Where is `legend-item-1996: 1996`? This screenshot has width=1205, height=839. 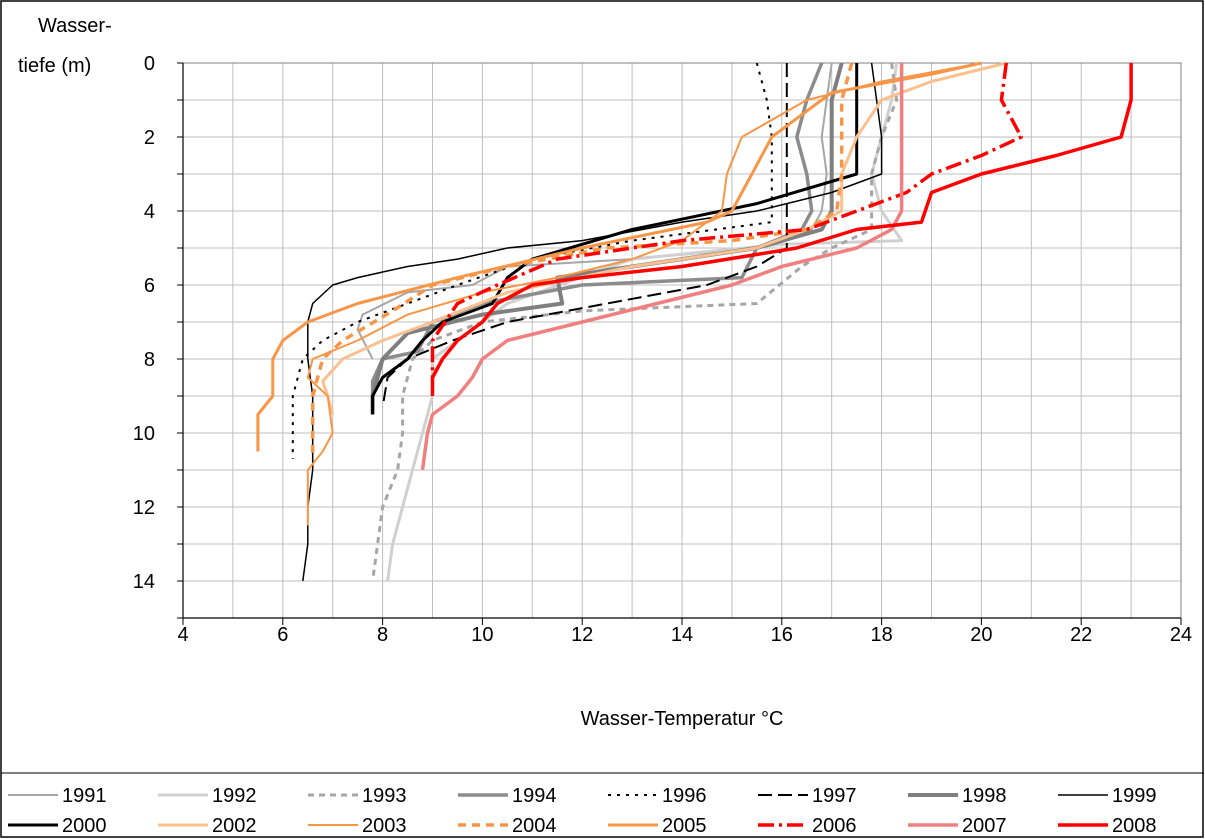
legend-item-1996: 1996 is located at coordinates (657, 796).